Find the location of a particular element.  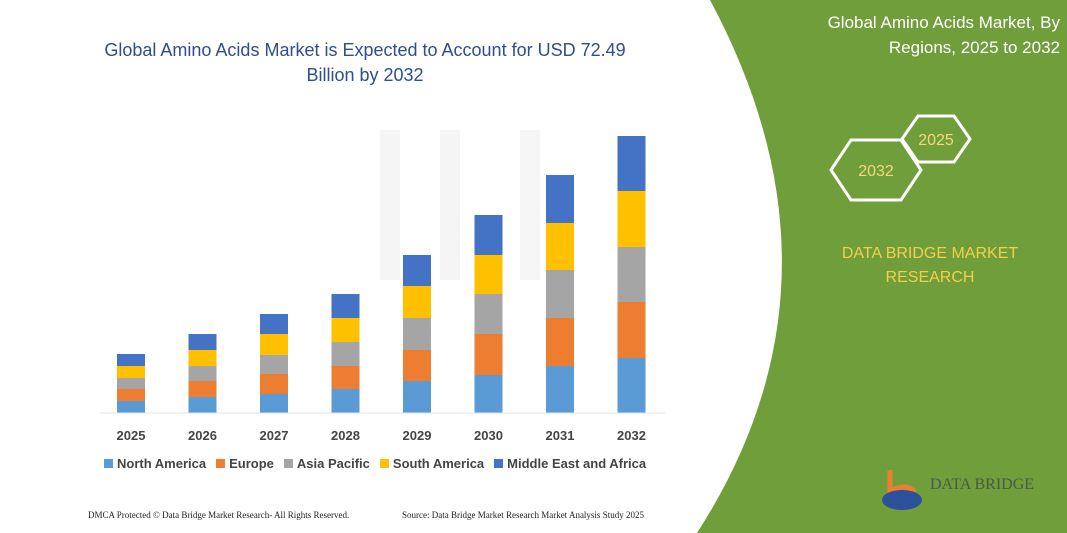

bar-2025-asia-pacific is located at coordinates (131, 383).